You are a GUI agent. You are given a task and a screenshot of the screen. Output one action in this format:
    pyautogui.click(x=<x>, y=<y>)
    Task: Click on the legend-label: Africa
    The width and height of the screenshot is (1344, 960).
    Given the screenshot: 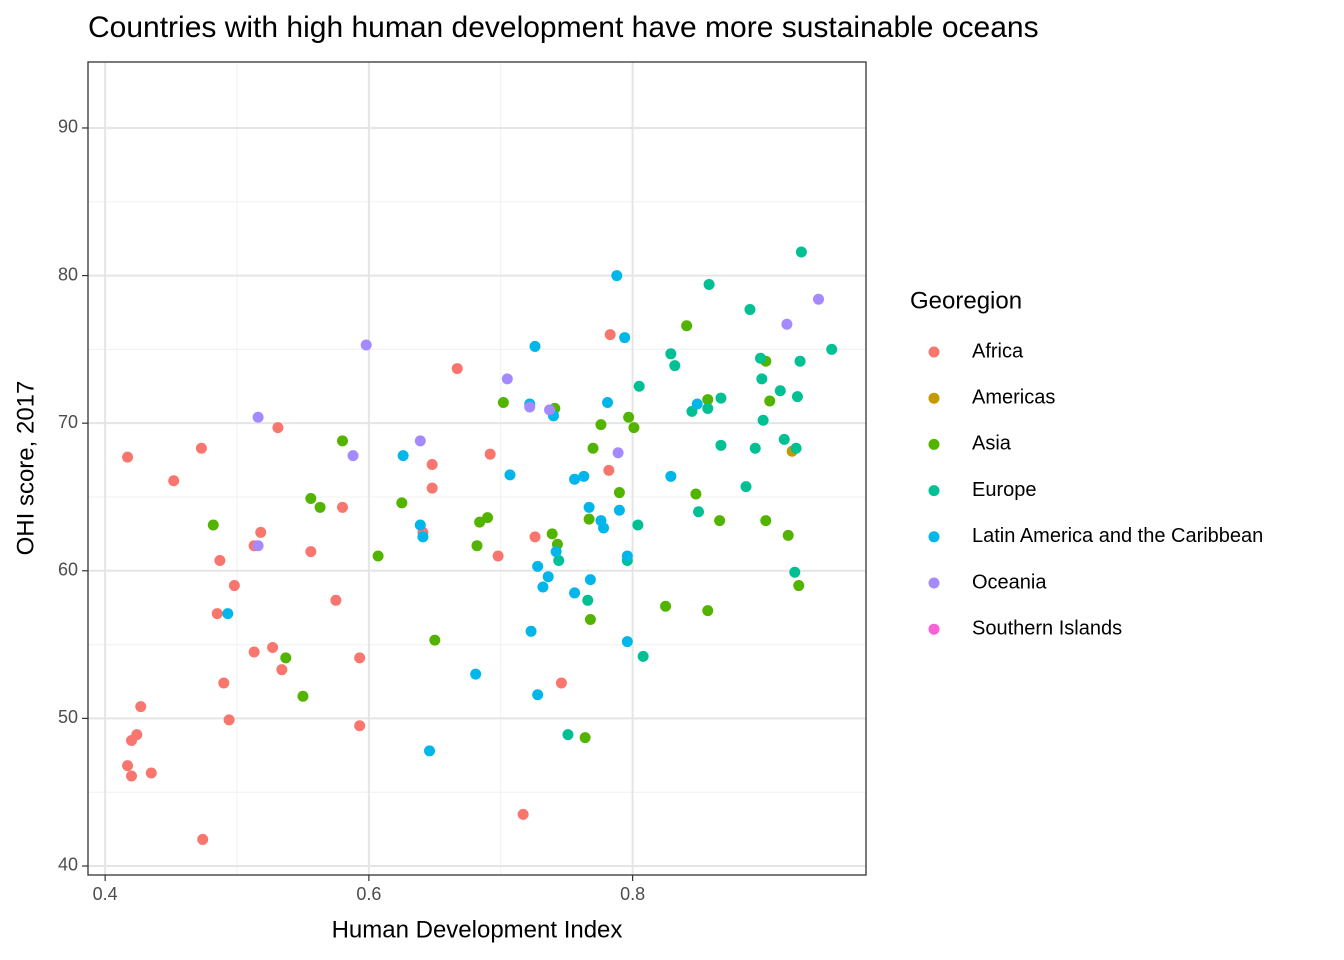 What is the action you would take?
    pyautogui.click(x=998, y=351)
    